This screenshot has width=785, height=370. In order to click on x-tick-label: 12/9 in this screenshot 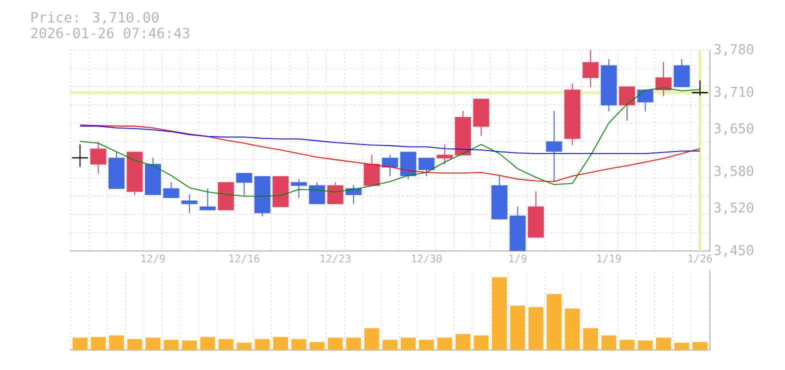, I will do `click(153, 259)`.